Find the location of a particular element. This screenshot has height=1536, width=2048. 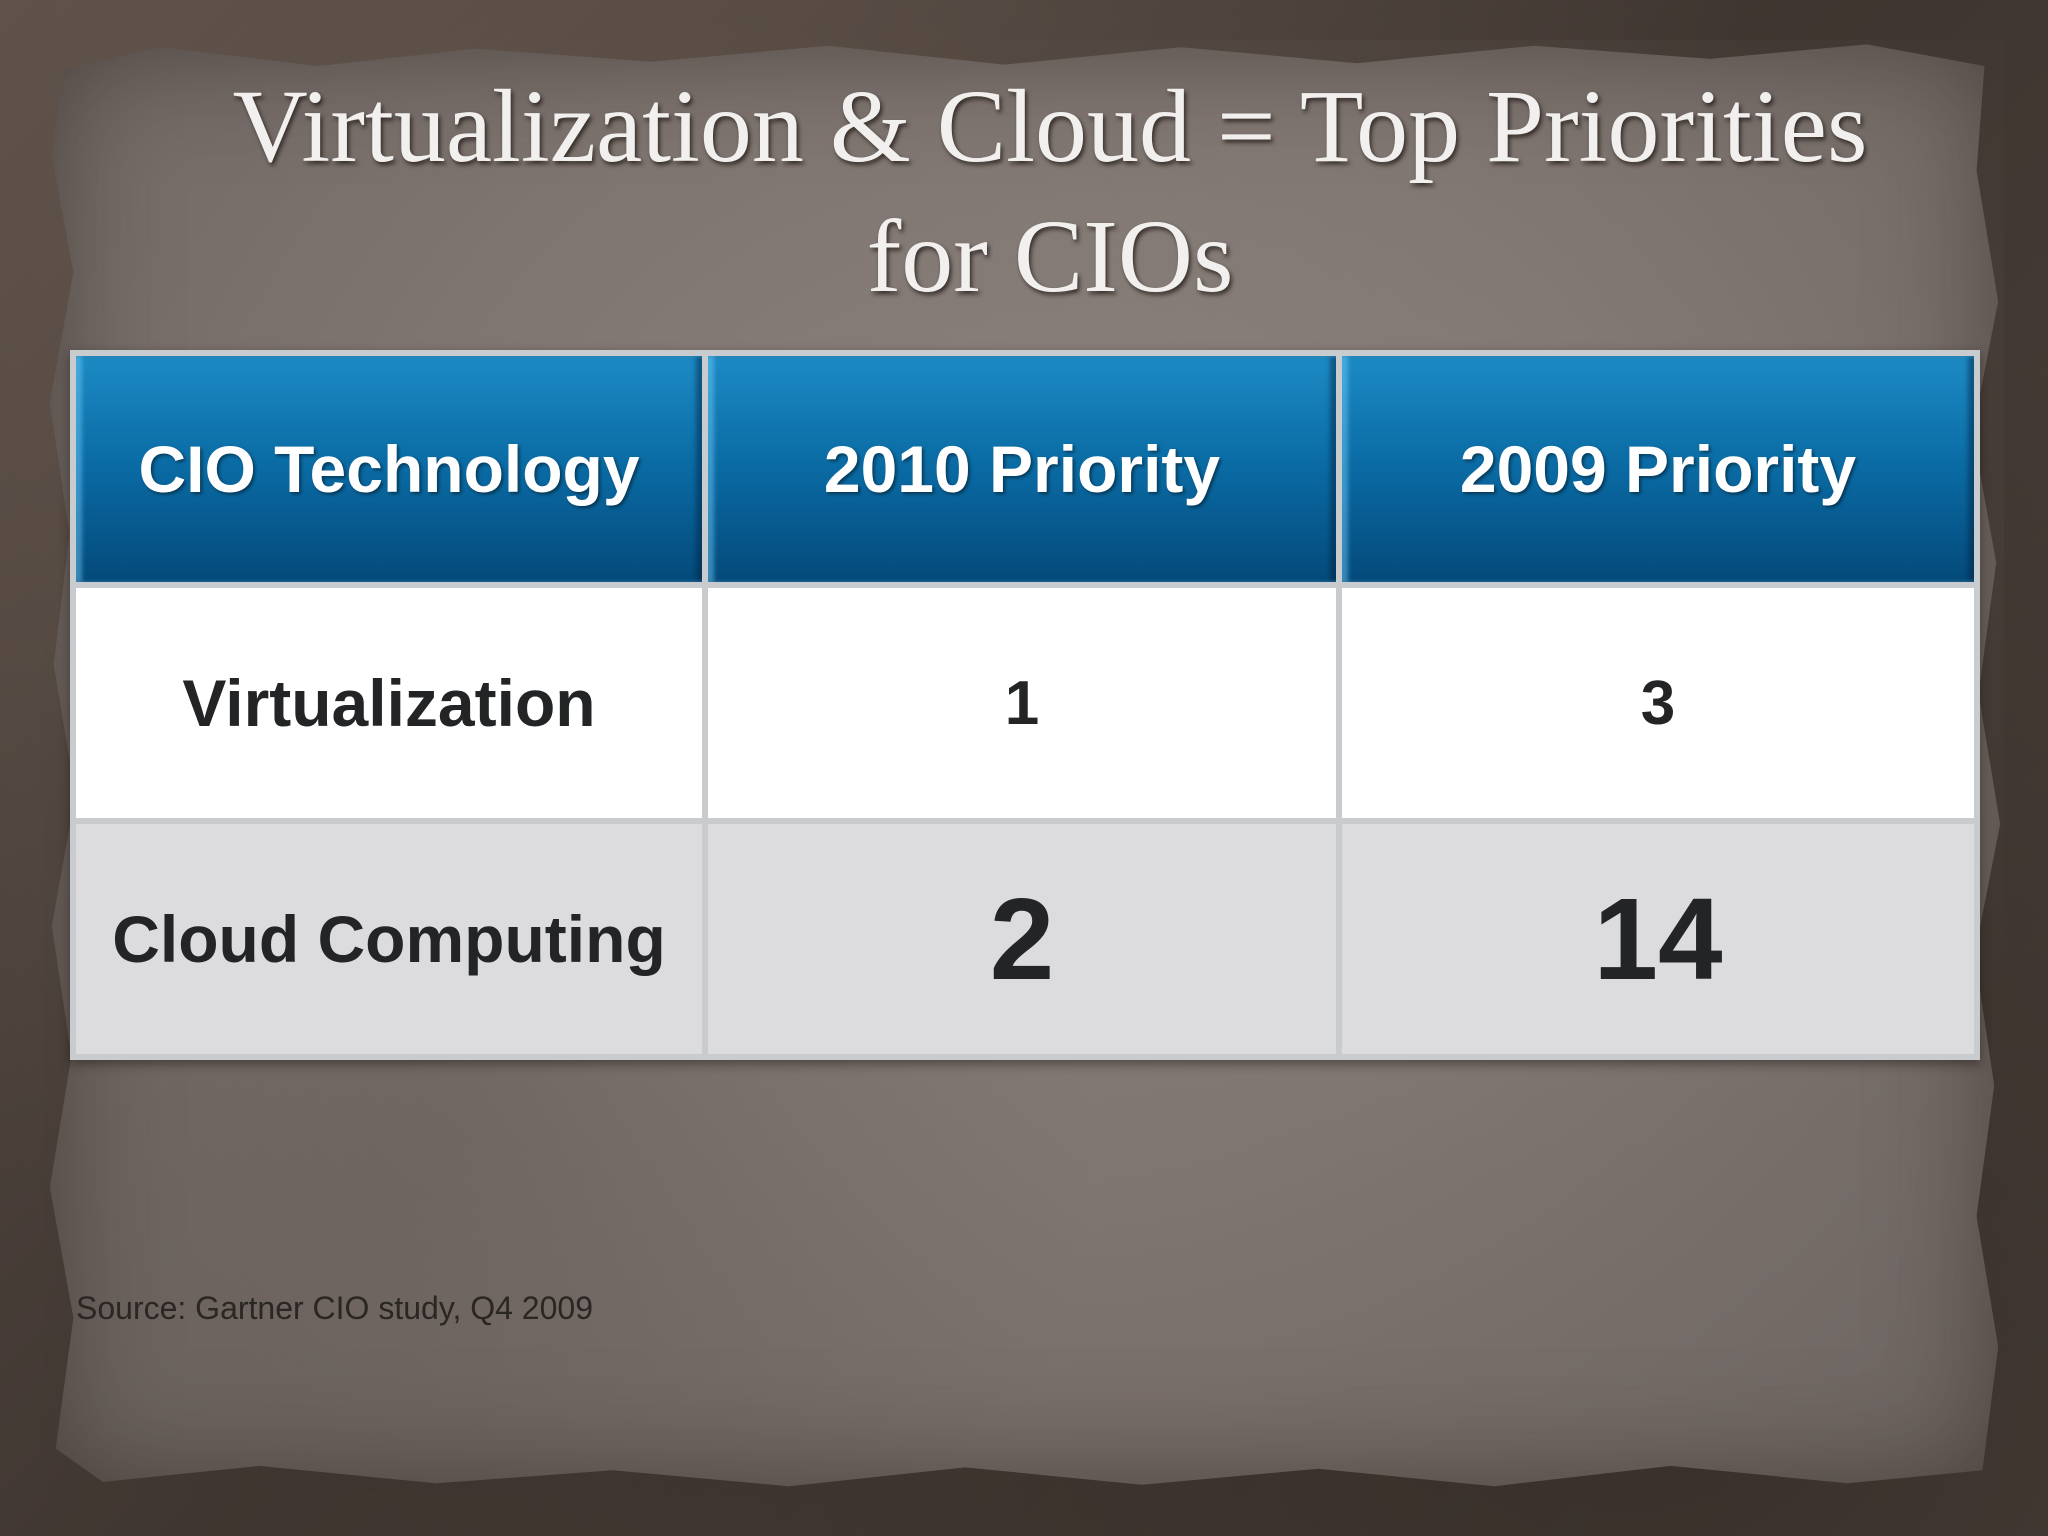

title-line-2: for CIOs is located at coordinates (1050, 256).